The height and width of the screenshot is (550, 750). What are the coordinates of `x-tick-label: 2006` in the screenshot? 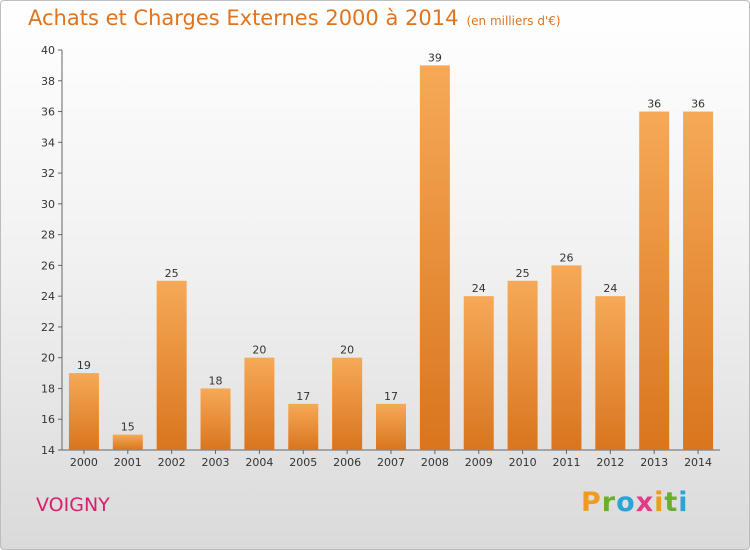 It's located at (347, 462).